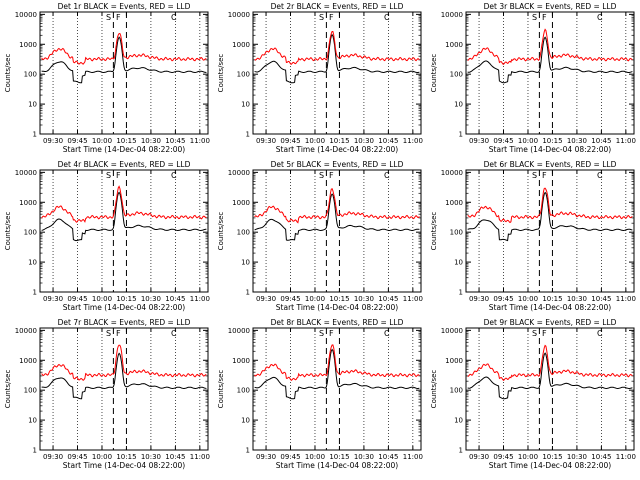 Image resolution: width=640 pixels, height=480 pixels. Describe the element at coordinates (550, 6) in the screenshot. I see `panel-title: Det 3r BLACK = Events, RED = LLD` at that location.